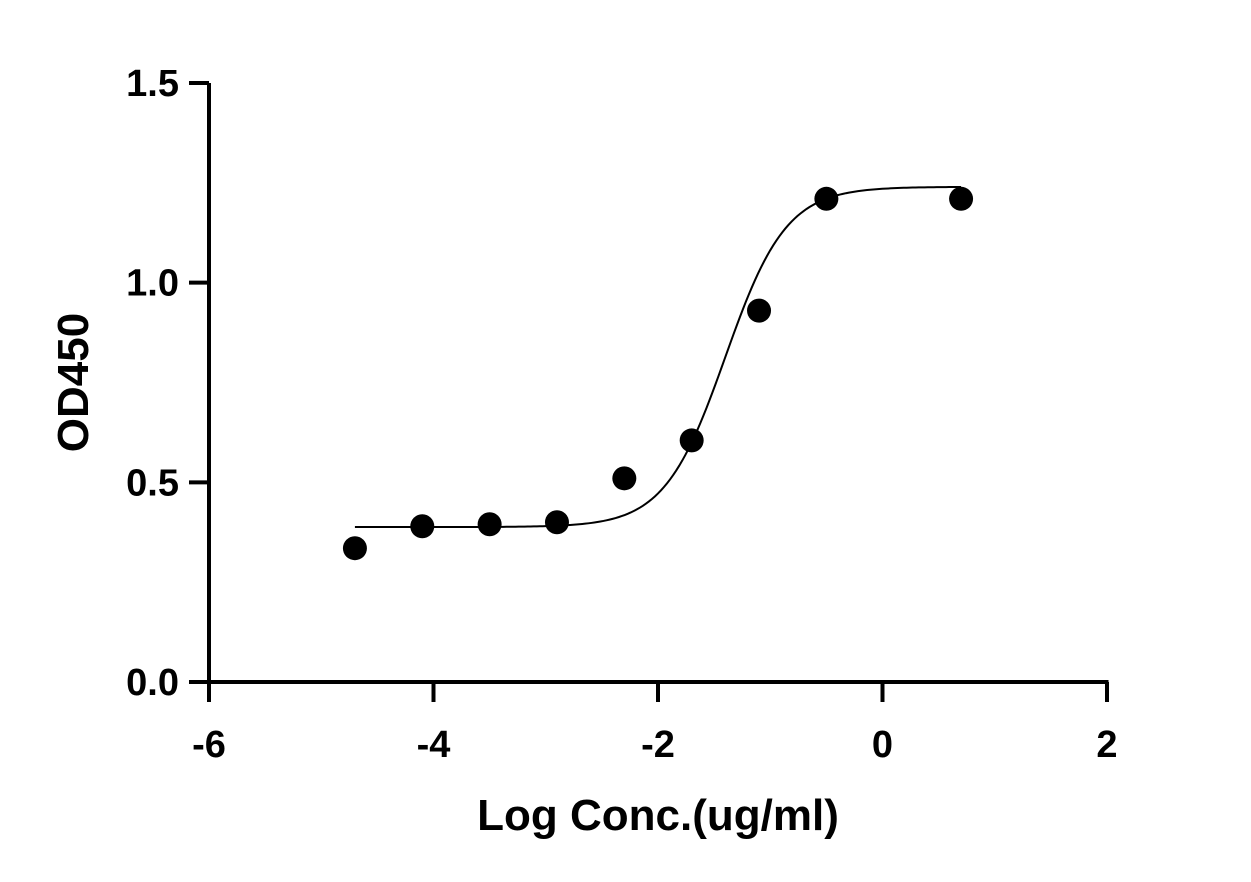 This screenshot has height=882, width=1251. Describe the element at coordinates (658, 745) in the screenshot. I see `x-tick-label: -2` at that location.